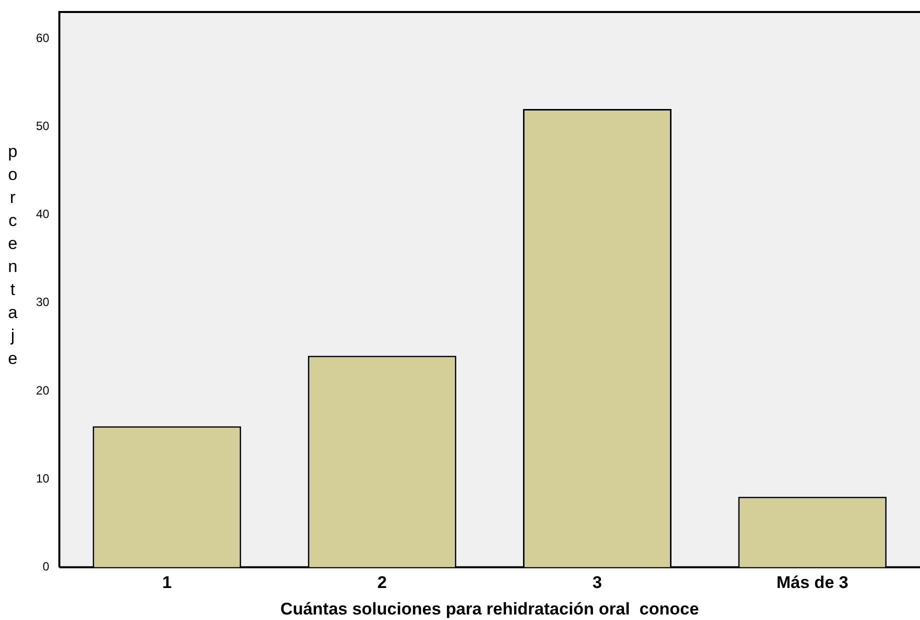 Image resolution: width=920 pixels, height=620 pixels. What do you see at coordinates (46, 567) in the screenshot?
I see `y-tick-label: 0` at bounding box center [46, 567].